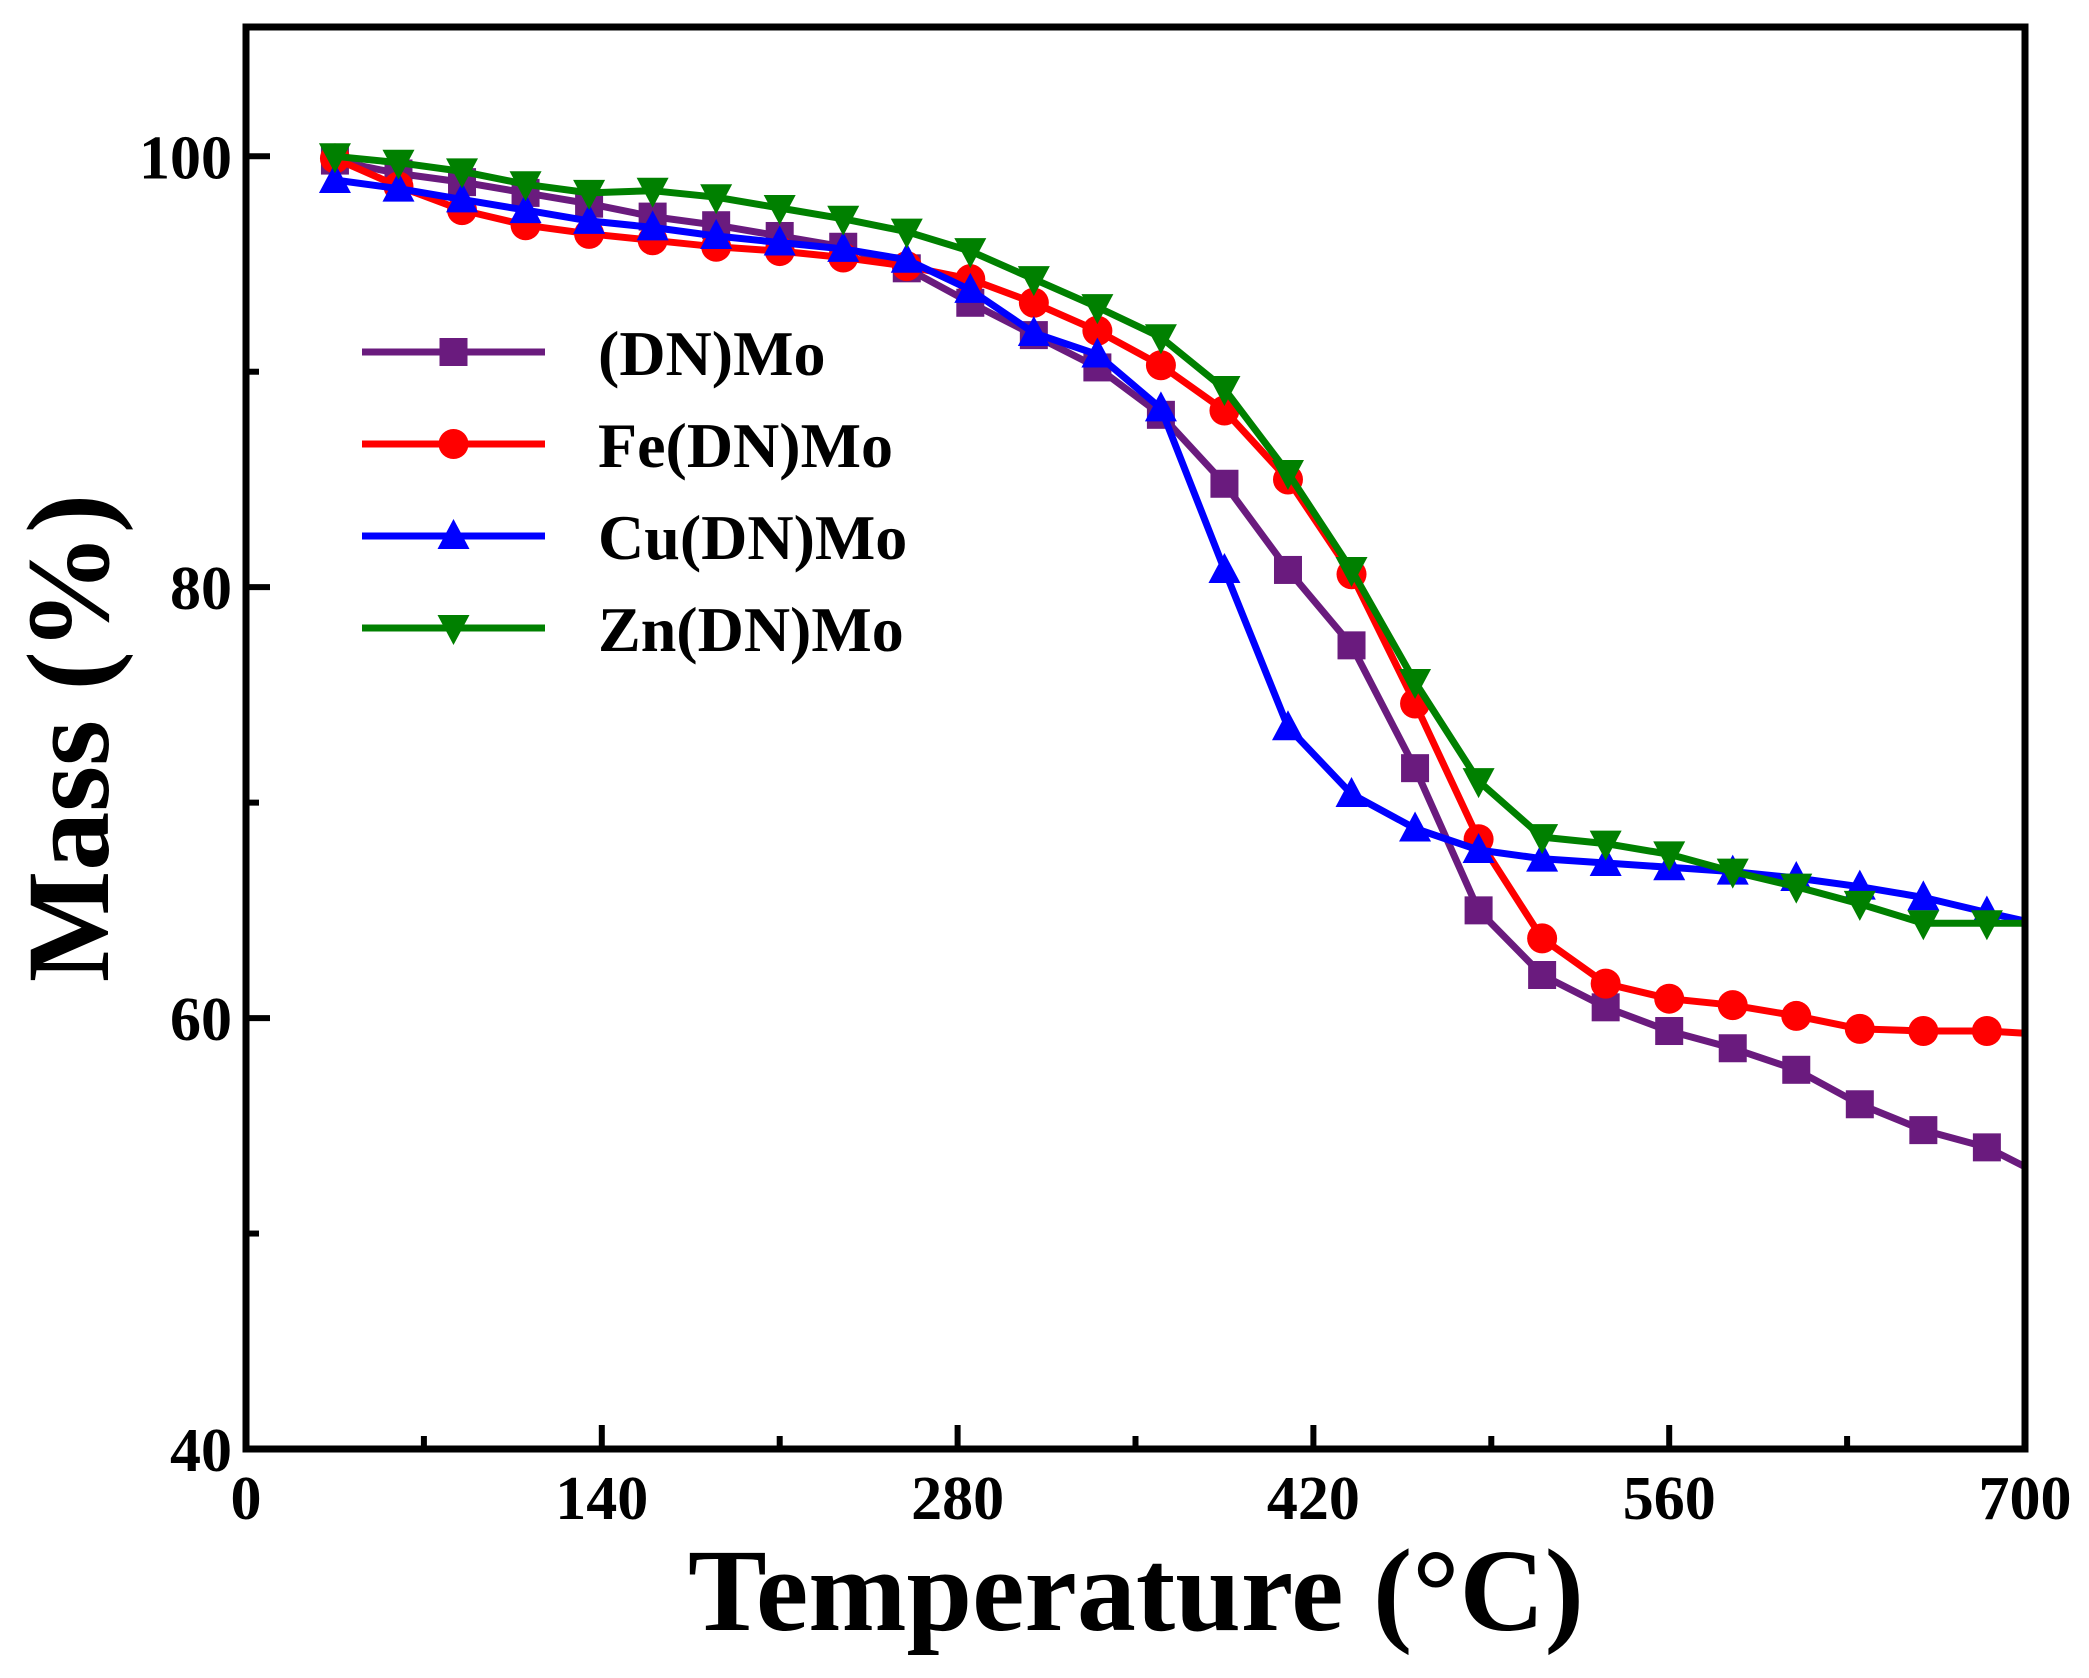  I want to click on y-tick-label: 40, so click(201, 1451).